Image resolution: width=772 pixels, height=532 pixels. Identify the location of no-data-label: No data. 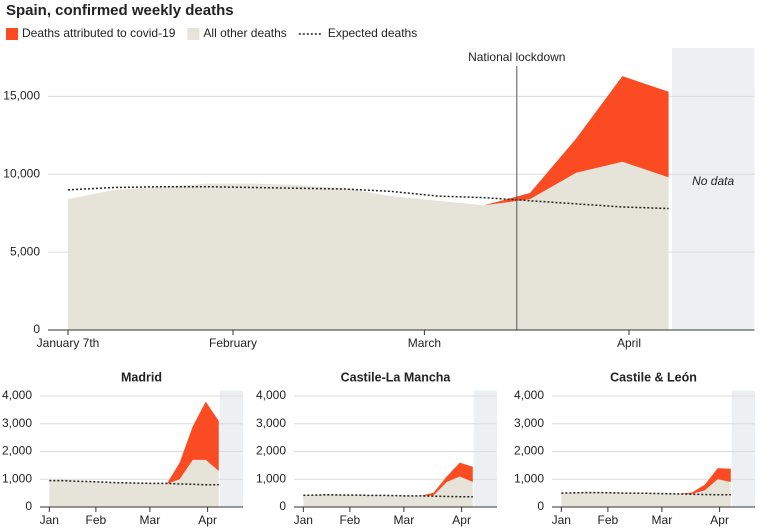
(713, 181).